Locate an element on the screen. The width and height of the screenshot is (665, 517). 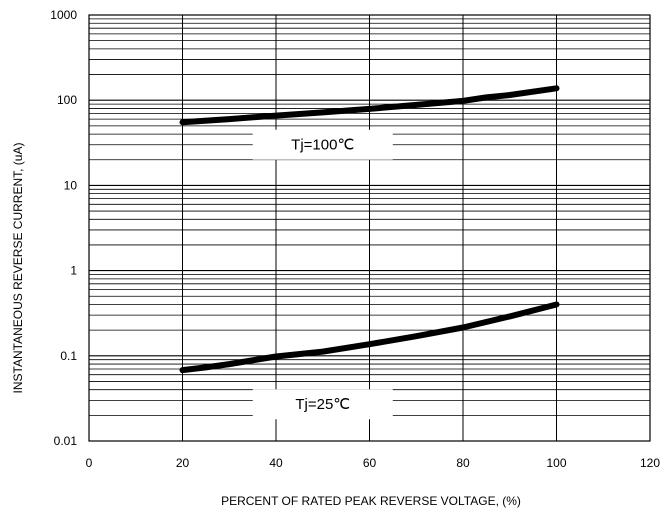
x-tick-label: 0 is located at coordinates (89, 463).